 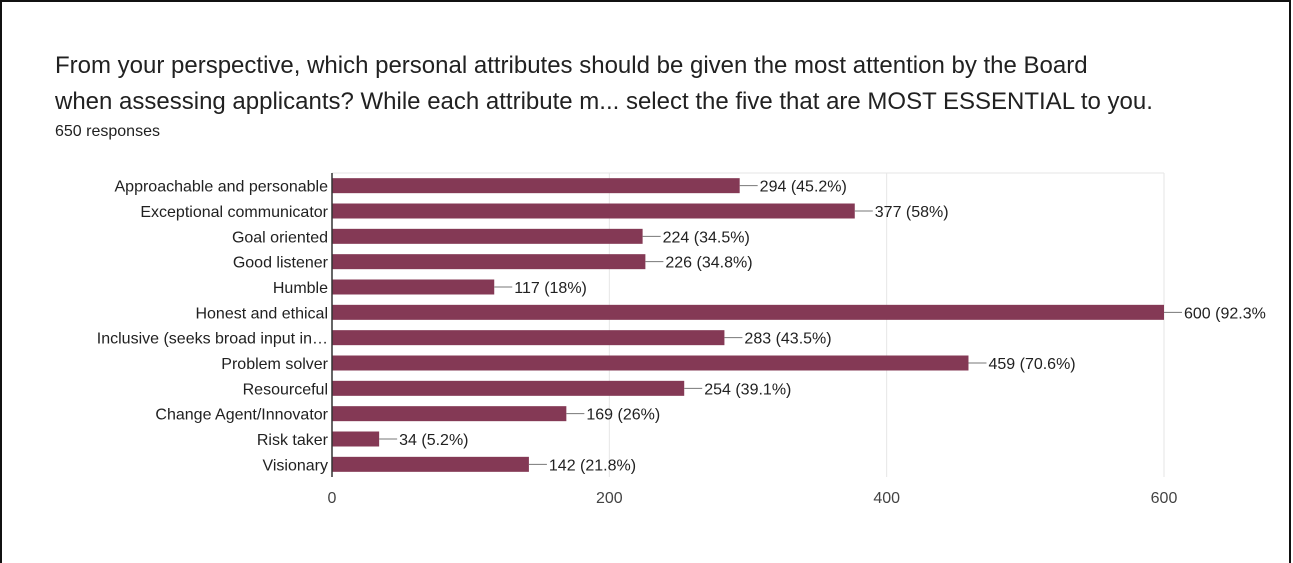 What do you see at coordinates (1225, 313) in the screenshot?
I see `value-label: 600 (92.3%` at bounding box center [1225, 313].